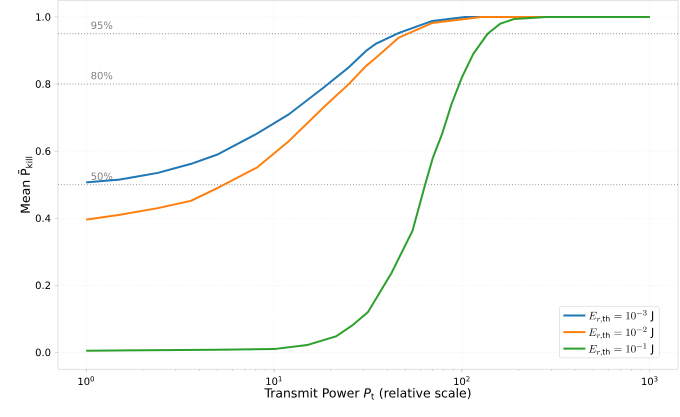 The width and height of the screenshot is (680, 417). I want to click on y-tick-label: 0.2, so click(43, 285).